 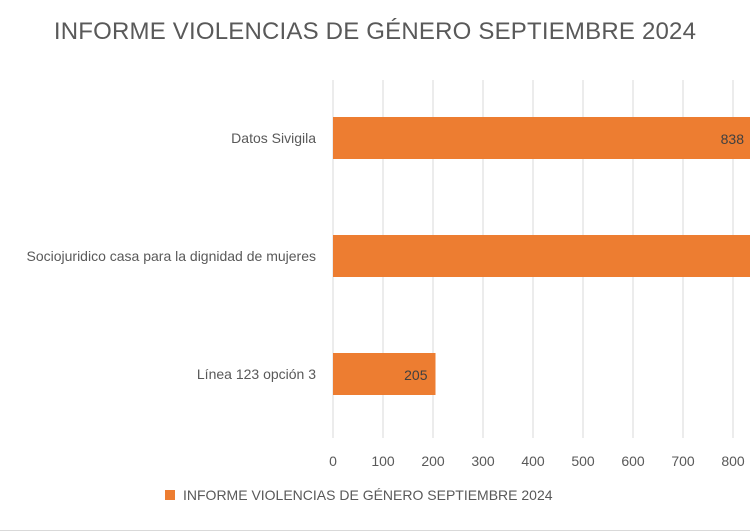 I want to click on x-tick-label: 800, so click(x=733, y=461).